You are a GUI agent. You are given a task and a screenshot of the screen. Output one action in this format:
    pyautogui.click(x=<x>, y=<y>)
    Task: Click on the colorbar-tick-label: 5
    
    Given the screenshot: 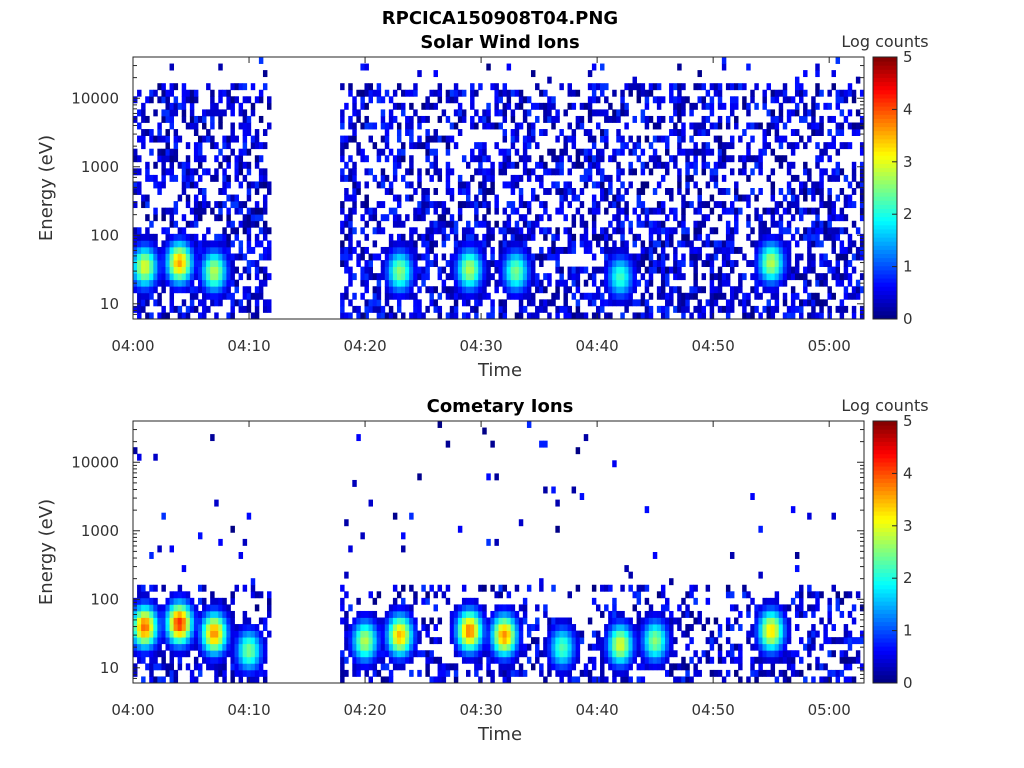 What is the action you would take?
    pyautogui.click(x=908, y=57)
    